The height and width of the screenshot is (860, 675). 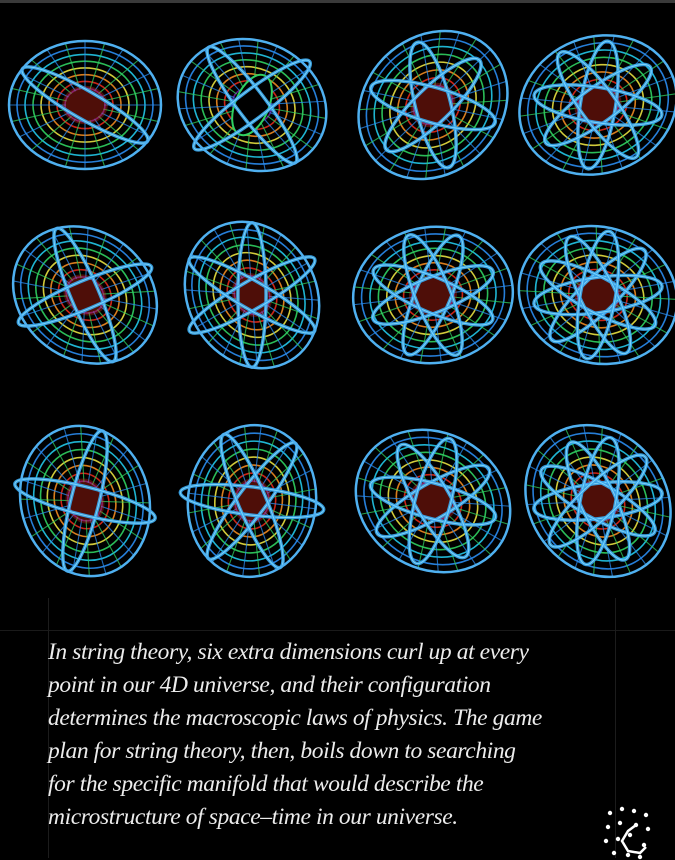 I want to click on top-bar, so click(x=337, y=1).